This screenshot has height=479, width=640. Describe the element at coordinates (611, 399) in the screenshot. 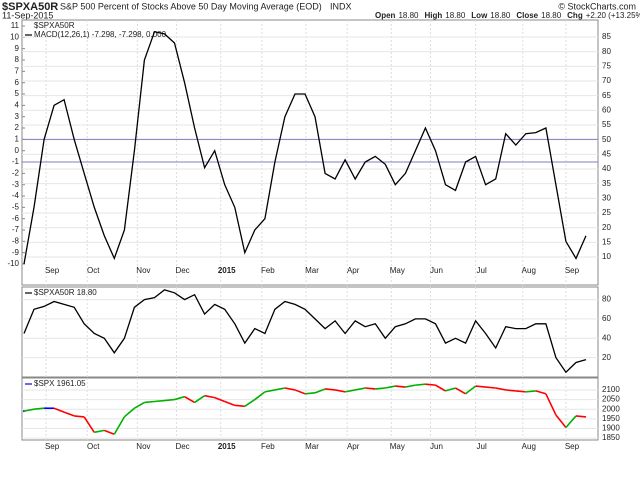

I see `y2-tick-label: 2050` at that location.